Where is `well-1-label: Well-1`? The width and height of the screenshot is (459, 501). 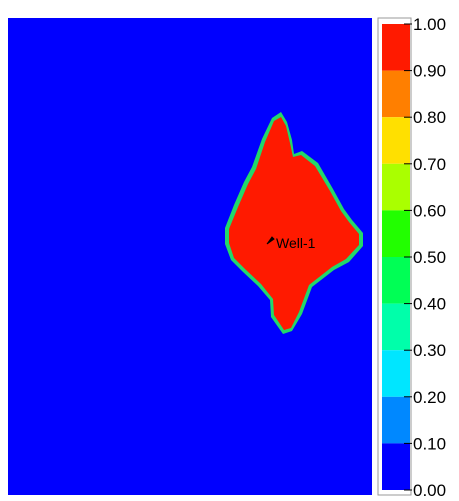
well-1-label: Well-1 is located at coordinates (296, 243).